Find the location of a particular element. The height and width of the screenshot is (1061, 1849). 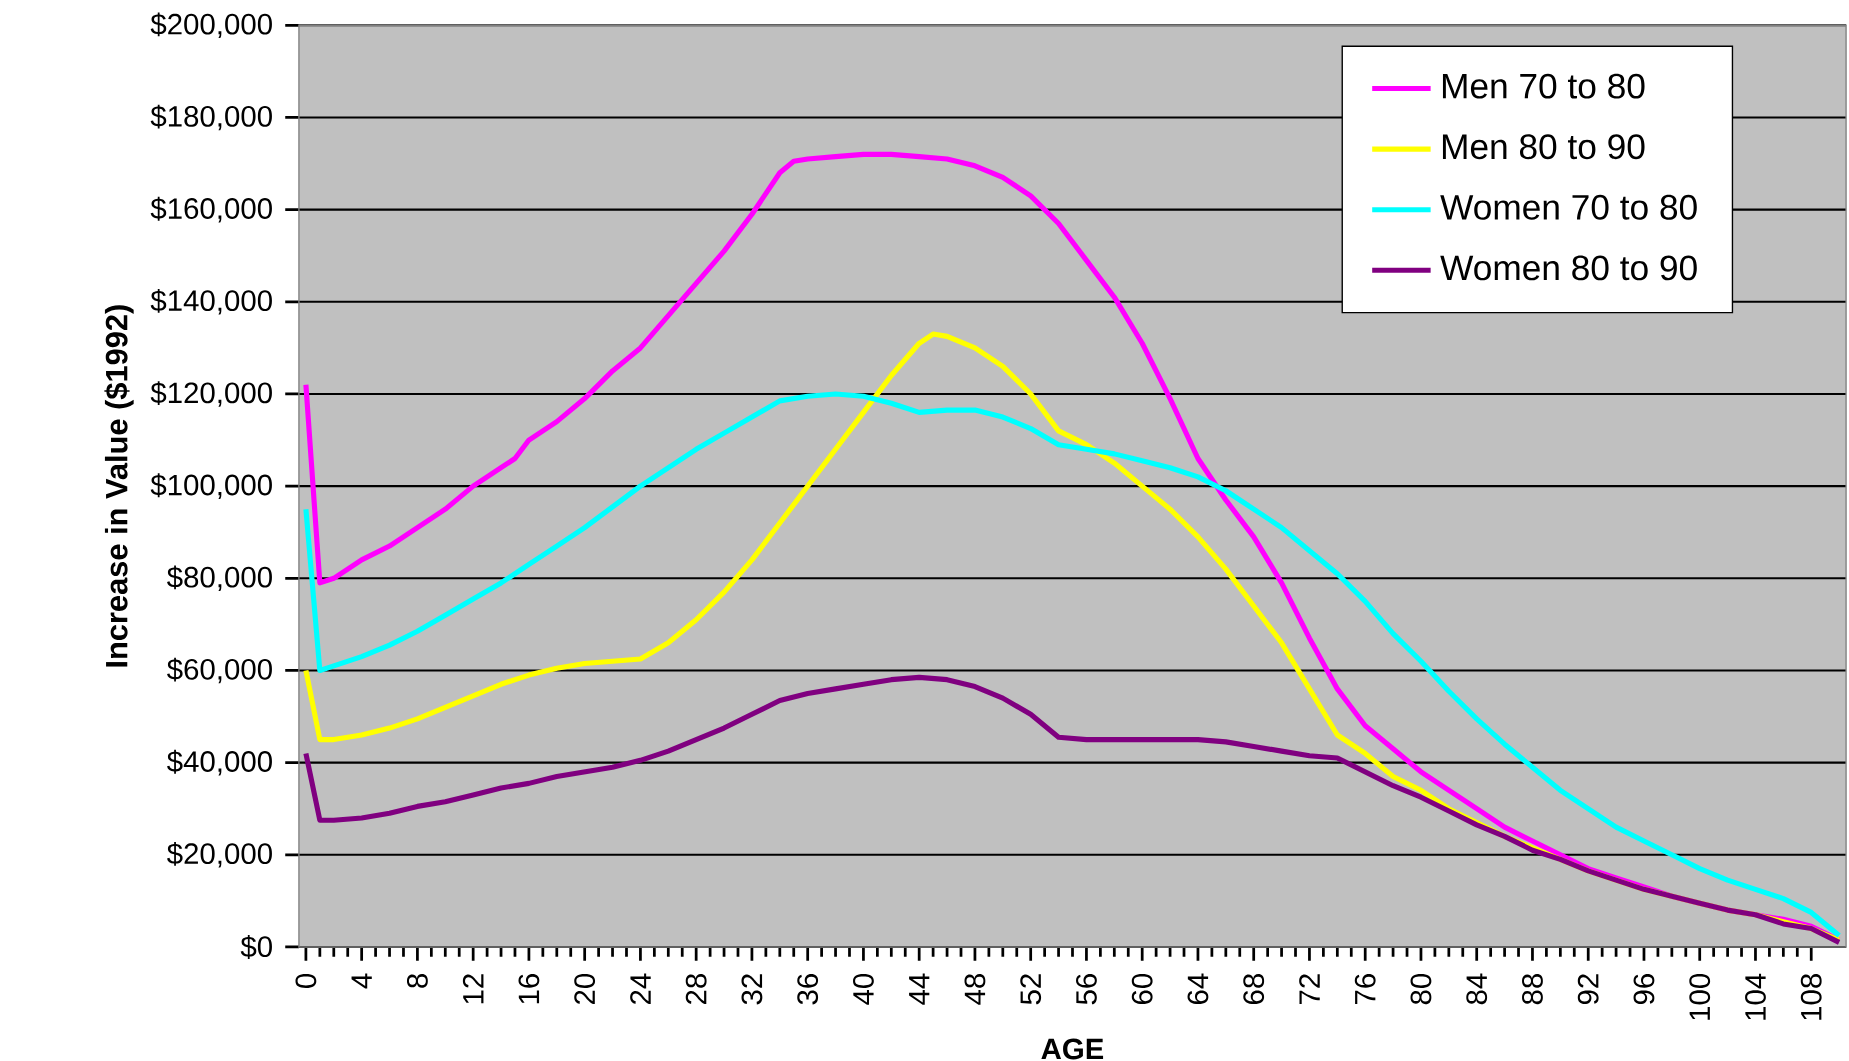

x-tick-label: 76 is located at coordinates (1365, 989).